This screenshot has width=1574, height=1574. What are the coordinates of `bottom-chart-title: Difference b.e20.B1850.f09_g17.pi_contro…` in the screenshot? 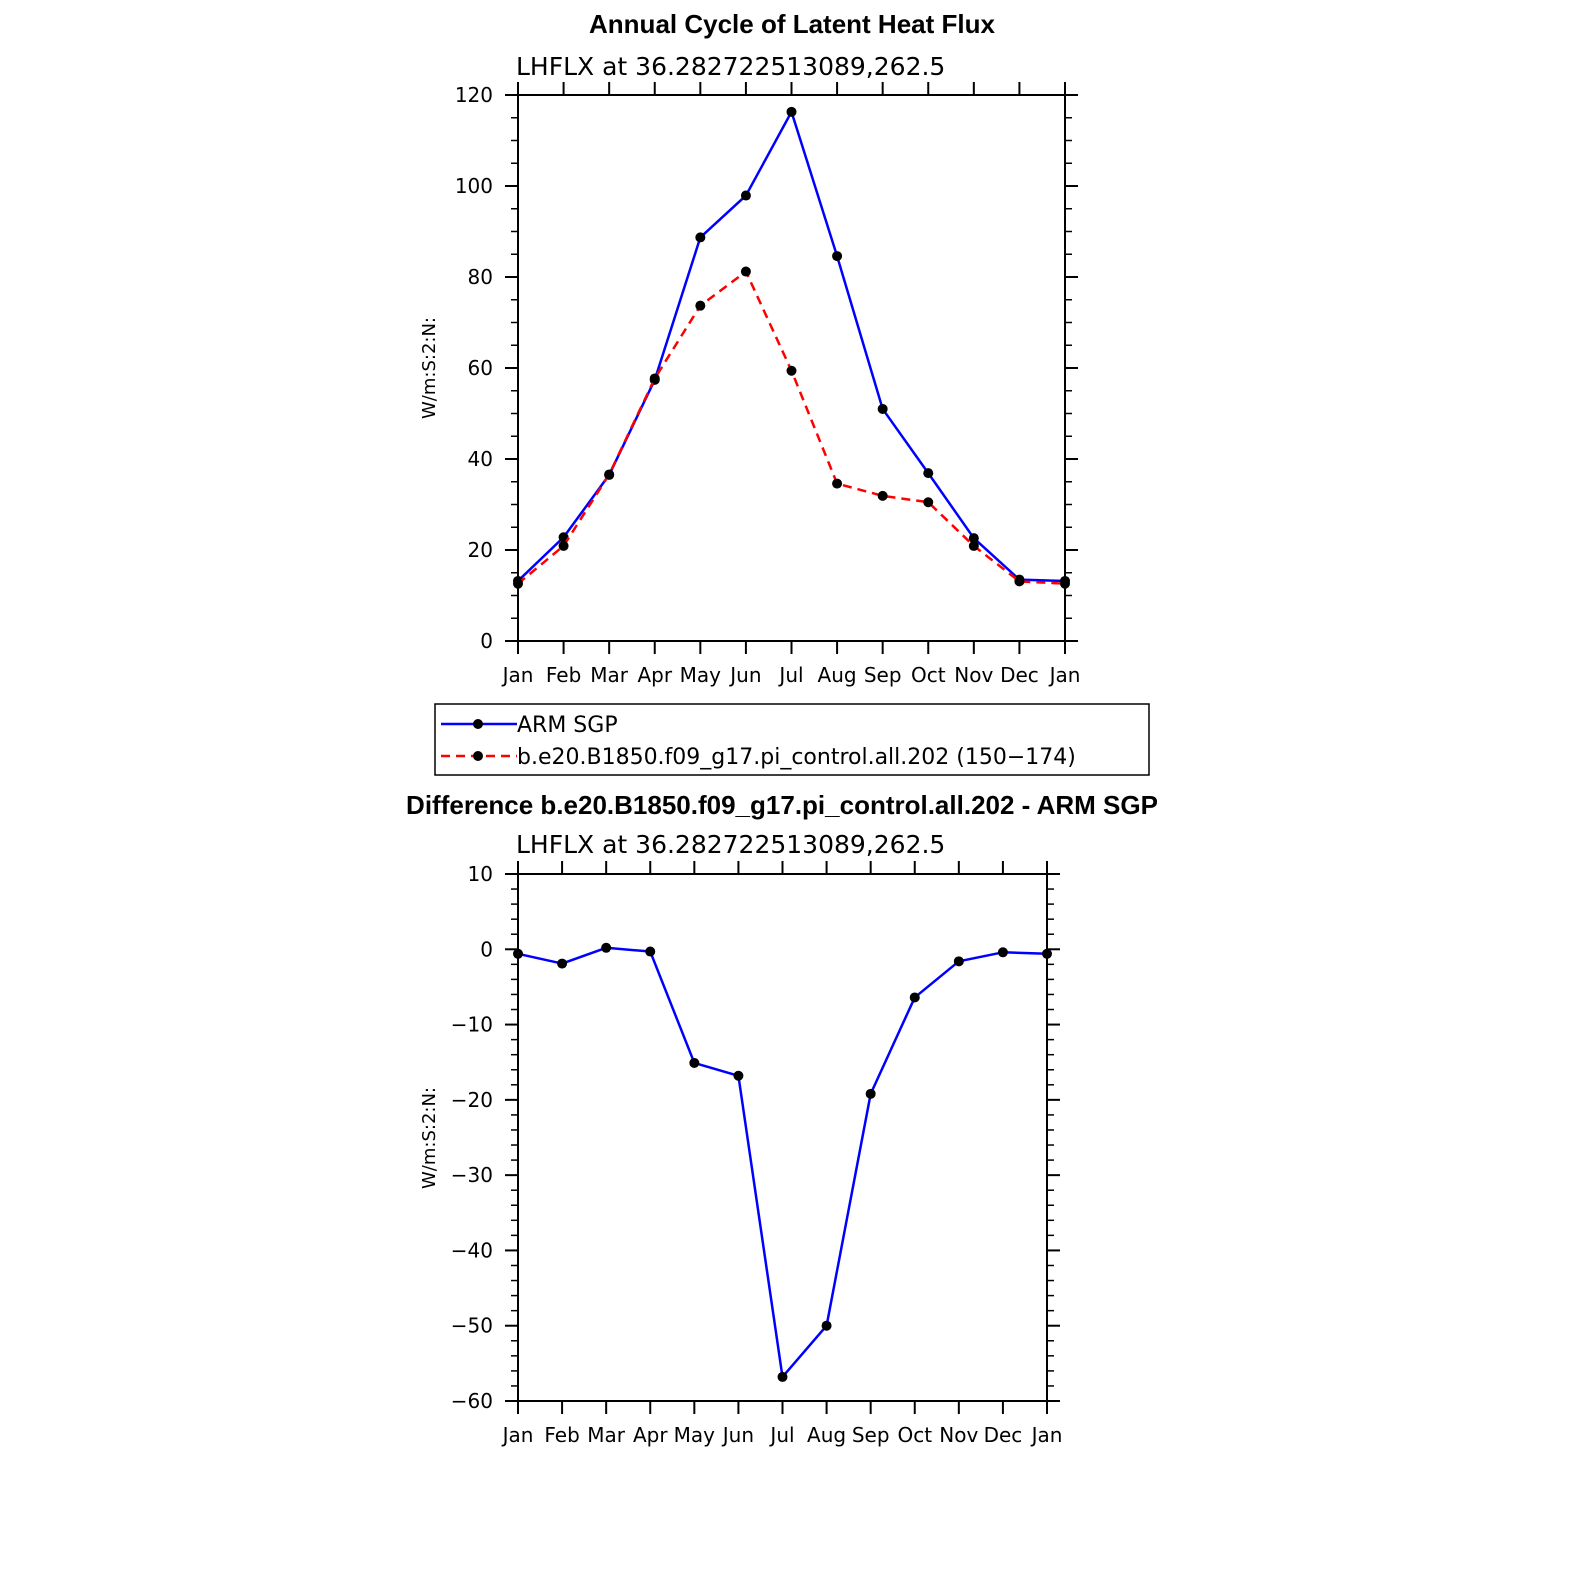 It's located at (782, 805).